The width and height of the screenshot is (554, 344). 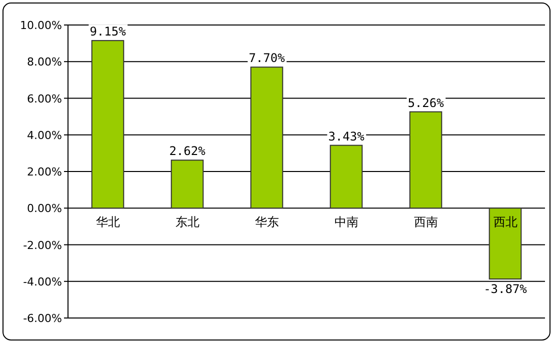 I want to click on x-tick-label: 西北, so click(x=505, y=222).